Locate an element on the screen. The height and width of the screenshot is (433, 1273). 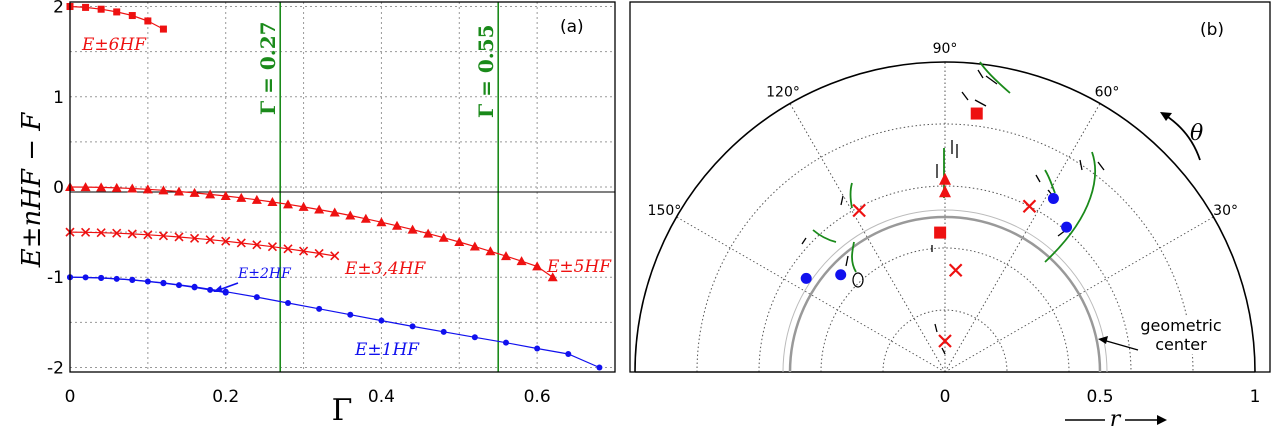
series-label-e5: E±5HF is located at coordinates (579, 267).